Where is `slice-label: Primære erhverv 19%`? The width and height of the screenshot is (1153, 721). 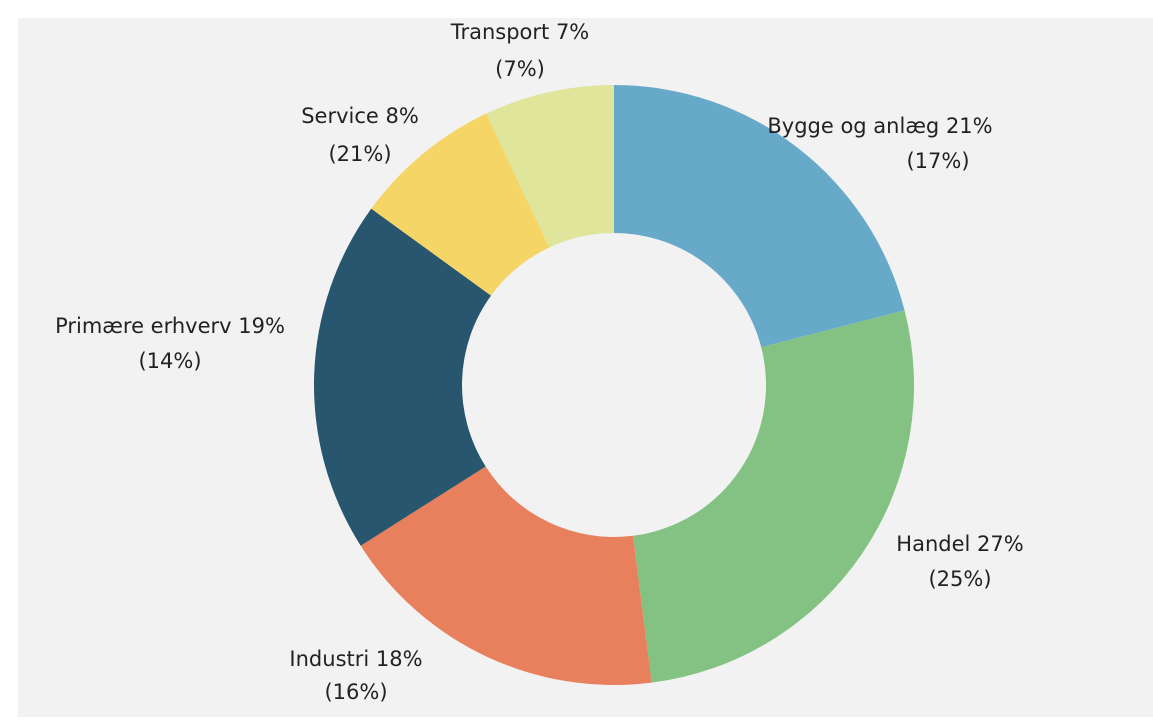 slice-label: Primære erhverv 19% is located at coordinates (170, 326).